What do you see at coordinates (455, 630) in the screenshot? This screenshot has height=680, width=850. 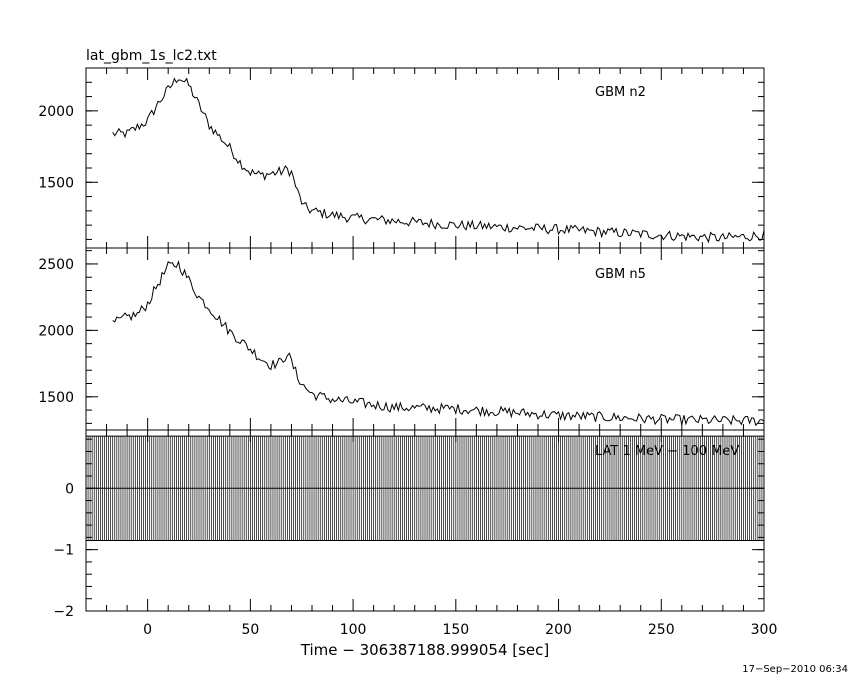 I see `x-tick-label: 150` at bounding box center [455, 630].